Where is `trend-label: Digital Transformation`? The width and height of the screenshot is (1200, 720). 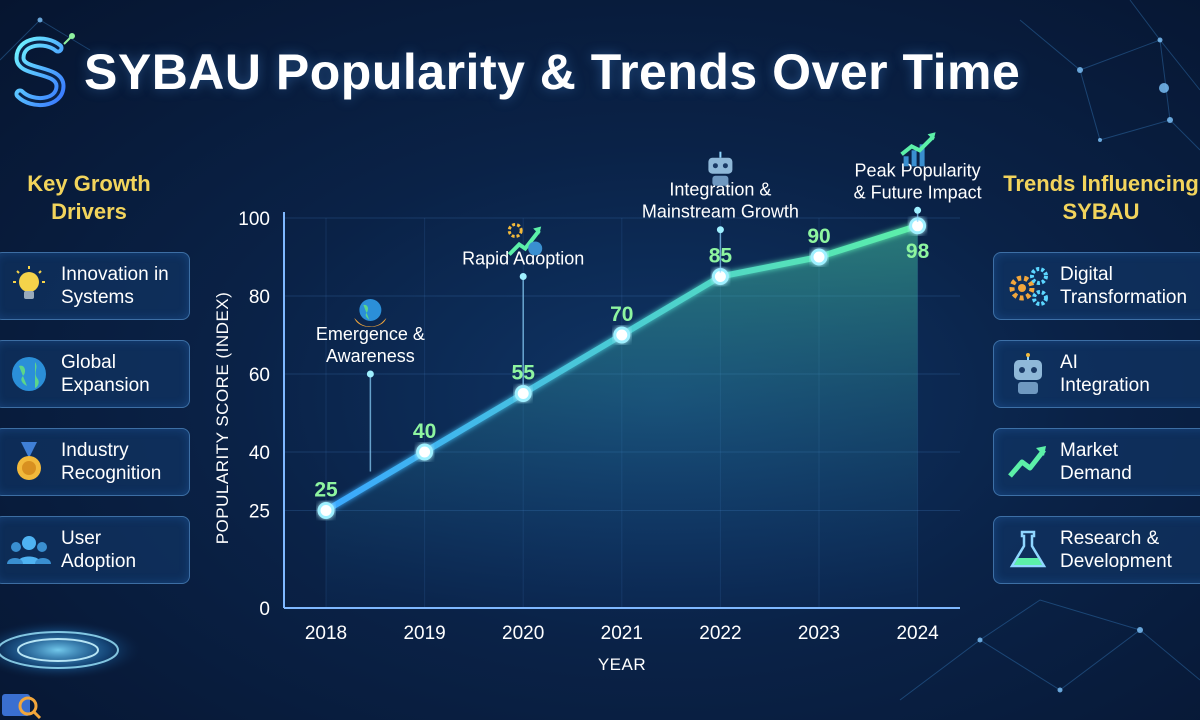
trend-label: Digital Transformation is located at coordinates (1124, 286).